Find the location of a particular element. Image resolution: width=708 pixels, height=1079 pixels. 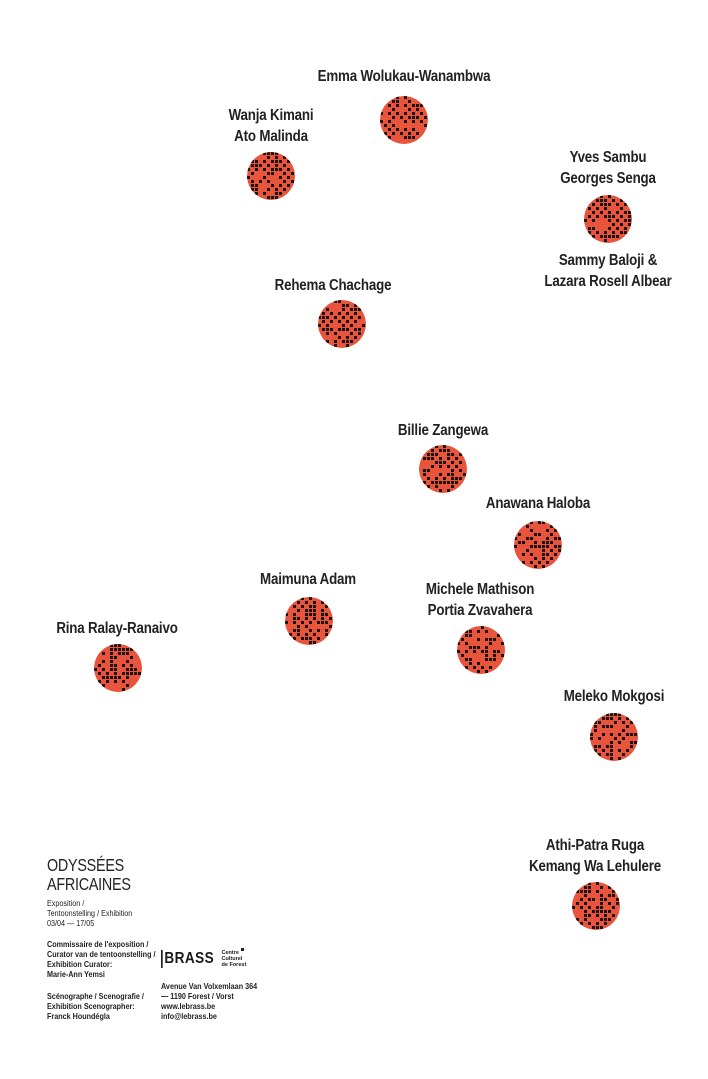

exhibition-type-line: Exposition / is located at coordinates (66, 903).